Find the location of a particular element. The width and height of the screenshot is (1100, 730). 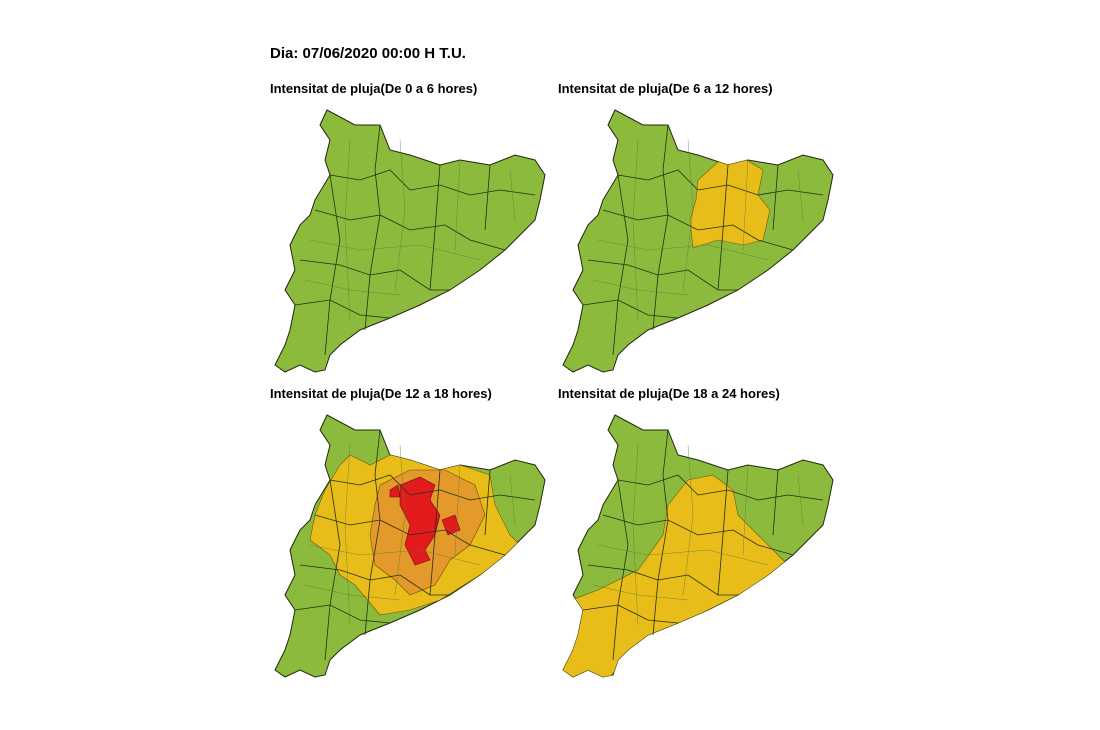

panel-title: Intensitat de pluja(De 0 a 6 hores) is located at coordinates (373, 88).